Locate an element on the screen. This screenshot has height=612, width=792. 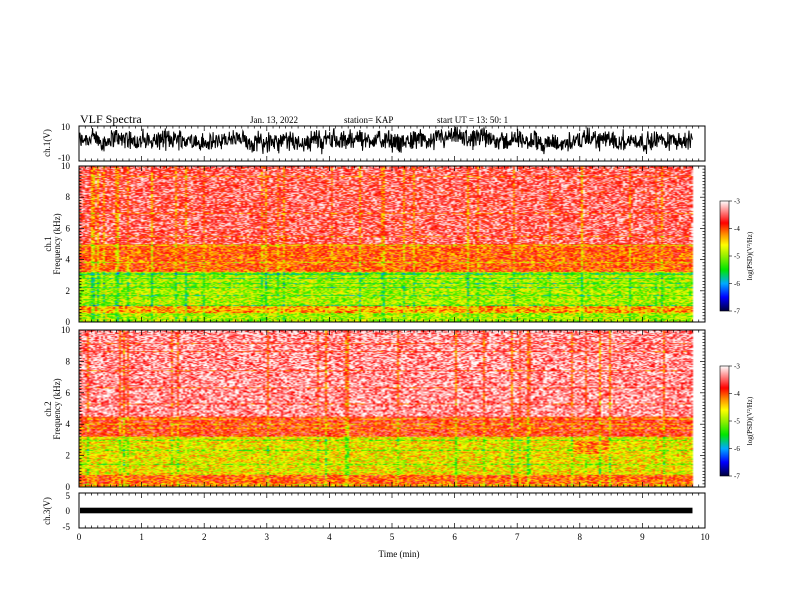
ch2-colorbar-gradient is located at coordinates (724, 421).